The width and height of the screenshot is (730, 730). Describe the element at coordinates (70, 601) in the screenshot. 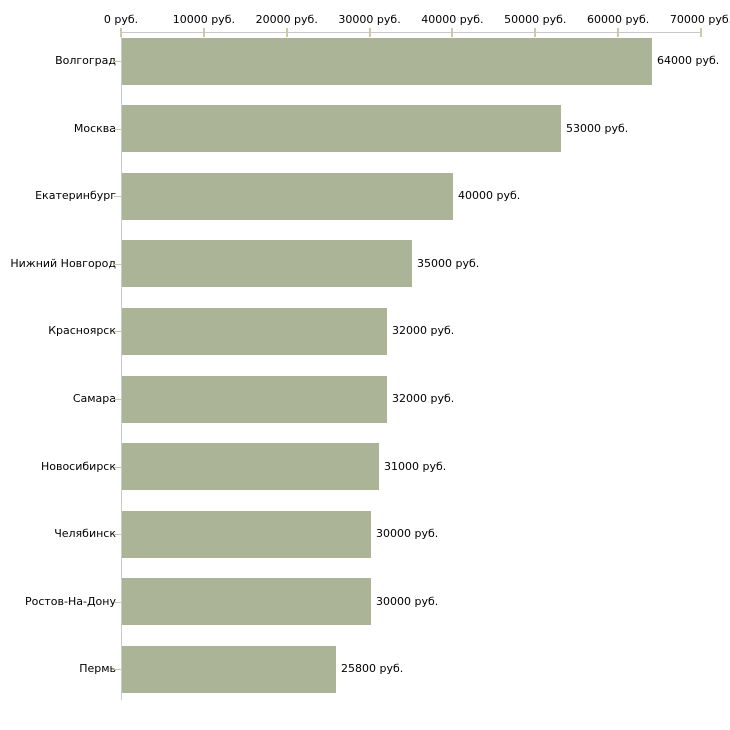

I see `category-label: Ростов-На-Дону` at that location.